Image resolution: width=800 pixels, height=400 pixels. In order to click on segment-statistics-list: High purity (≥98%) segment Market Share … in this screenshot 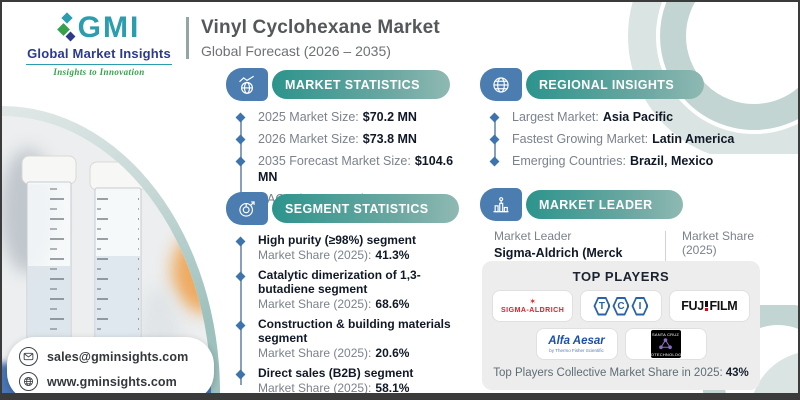, I will do `click(355, 313)`.